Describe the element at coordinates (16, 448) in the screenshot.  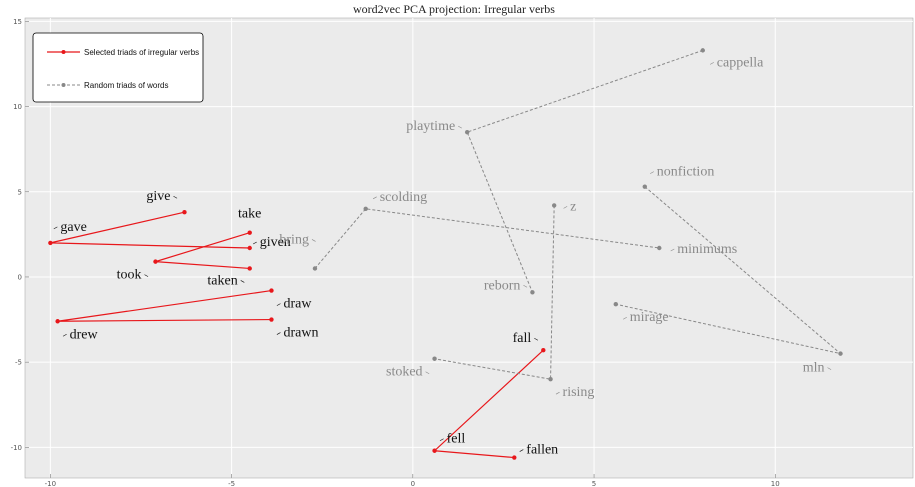
I see `y-tick-label: -10` at that location.